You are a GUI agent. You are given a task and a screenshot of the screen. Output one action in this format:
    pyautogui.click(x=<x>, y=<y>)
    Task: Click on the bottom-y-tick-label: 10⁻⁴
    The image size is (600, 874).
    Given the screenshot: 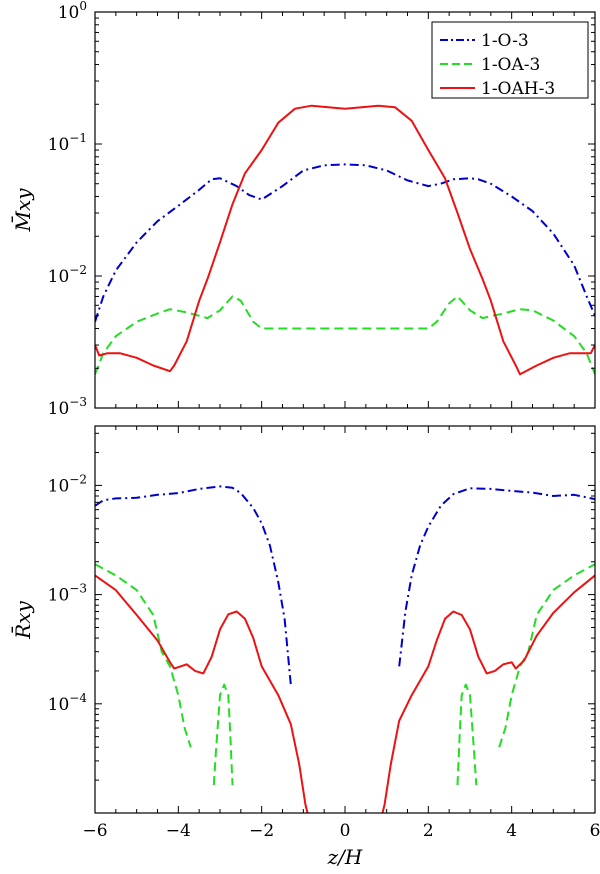 What is the action you would take?
    pyautogui.click(x=68, y=703)
    